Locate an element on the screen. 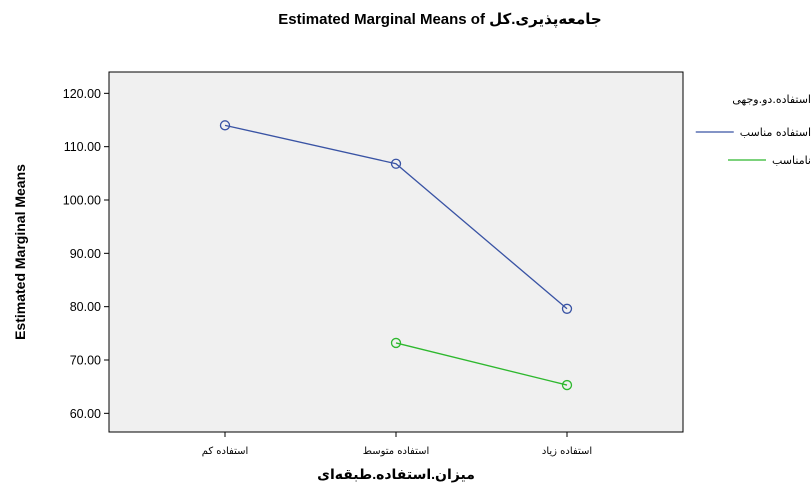  y-axis: 60.00 70.00 80.00 90.00 100.00 110.00 120.00 is located at coordinates (86, 254).